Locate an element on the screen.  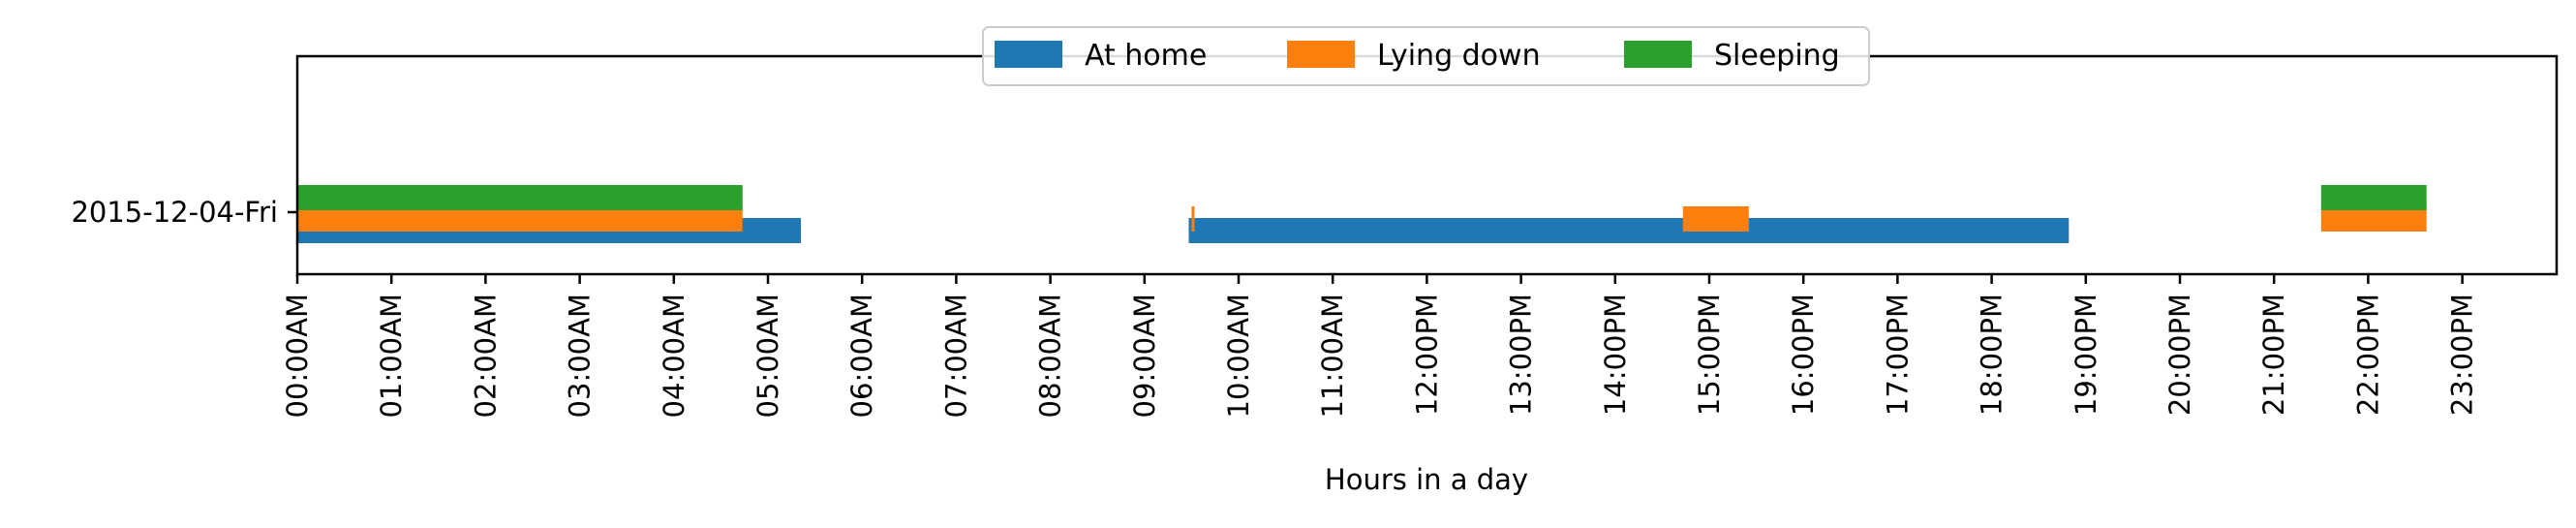
x-tick-label: 00:00AM is located at coordinates (297, 356).